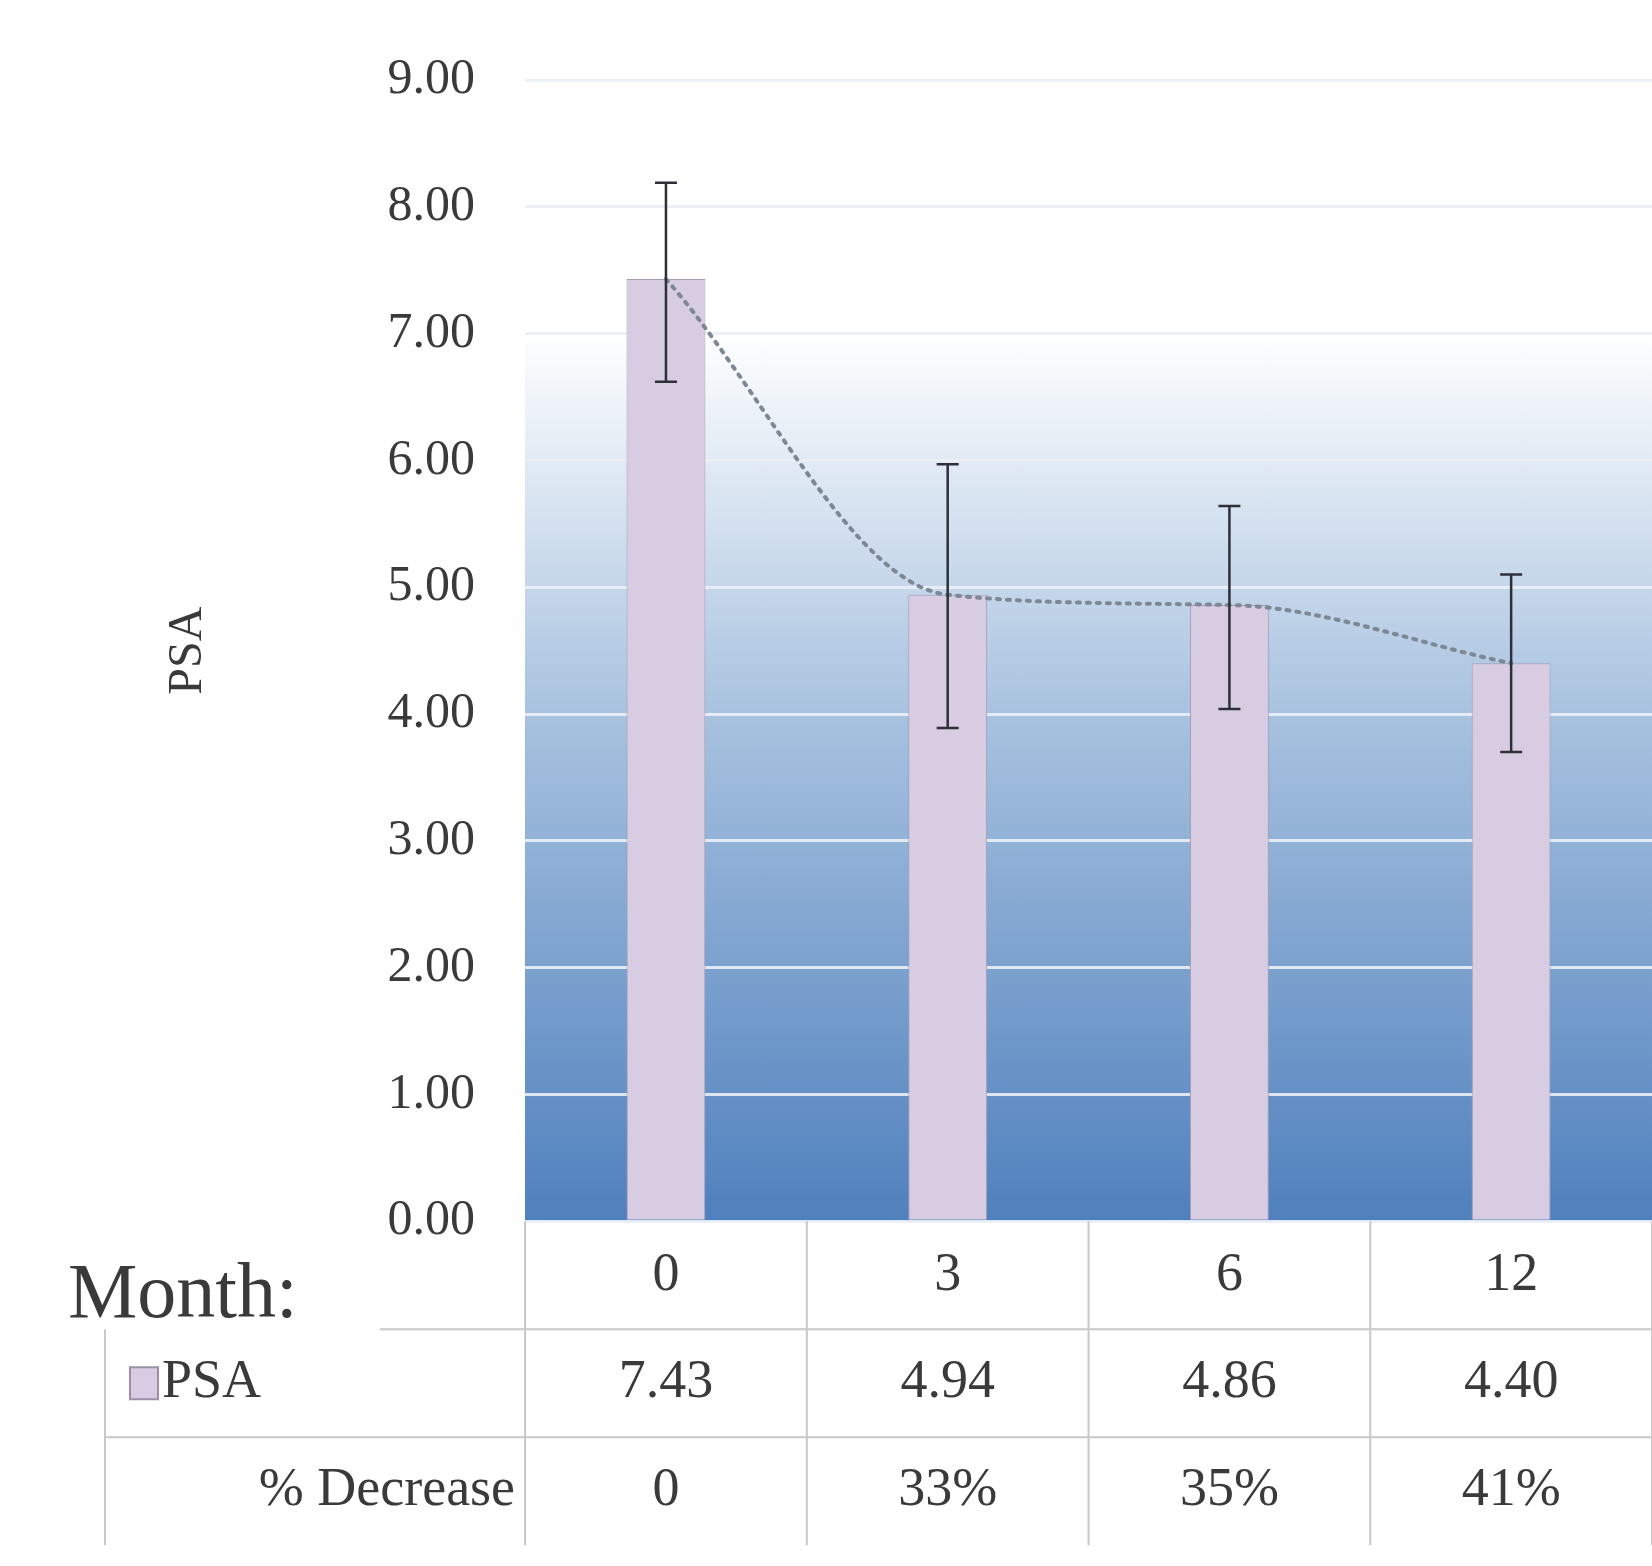  Describe the element at coordinates (1229, 1487) in the screenshot. I see `text: 35%` at that location.